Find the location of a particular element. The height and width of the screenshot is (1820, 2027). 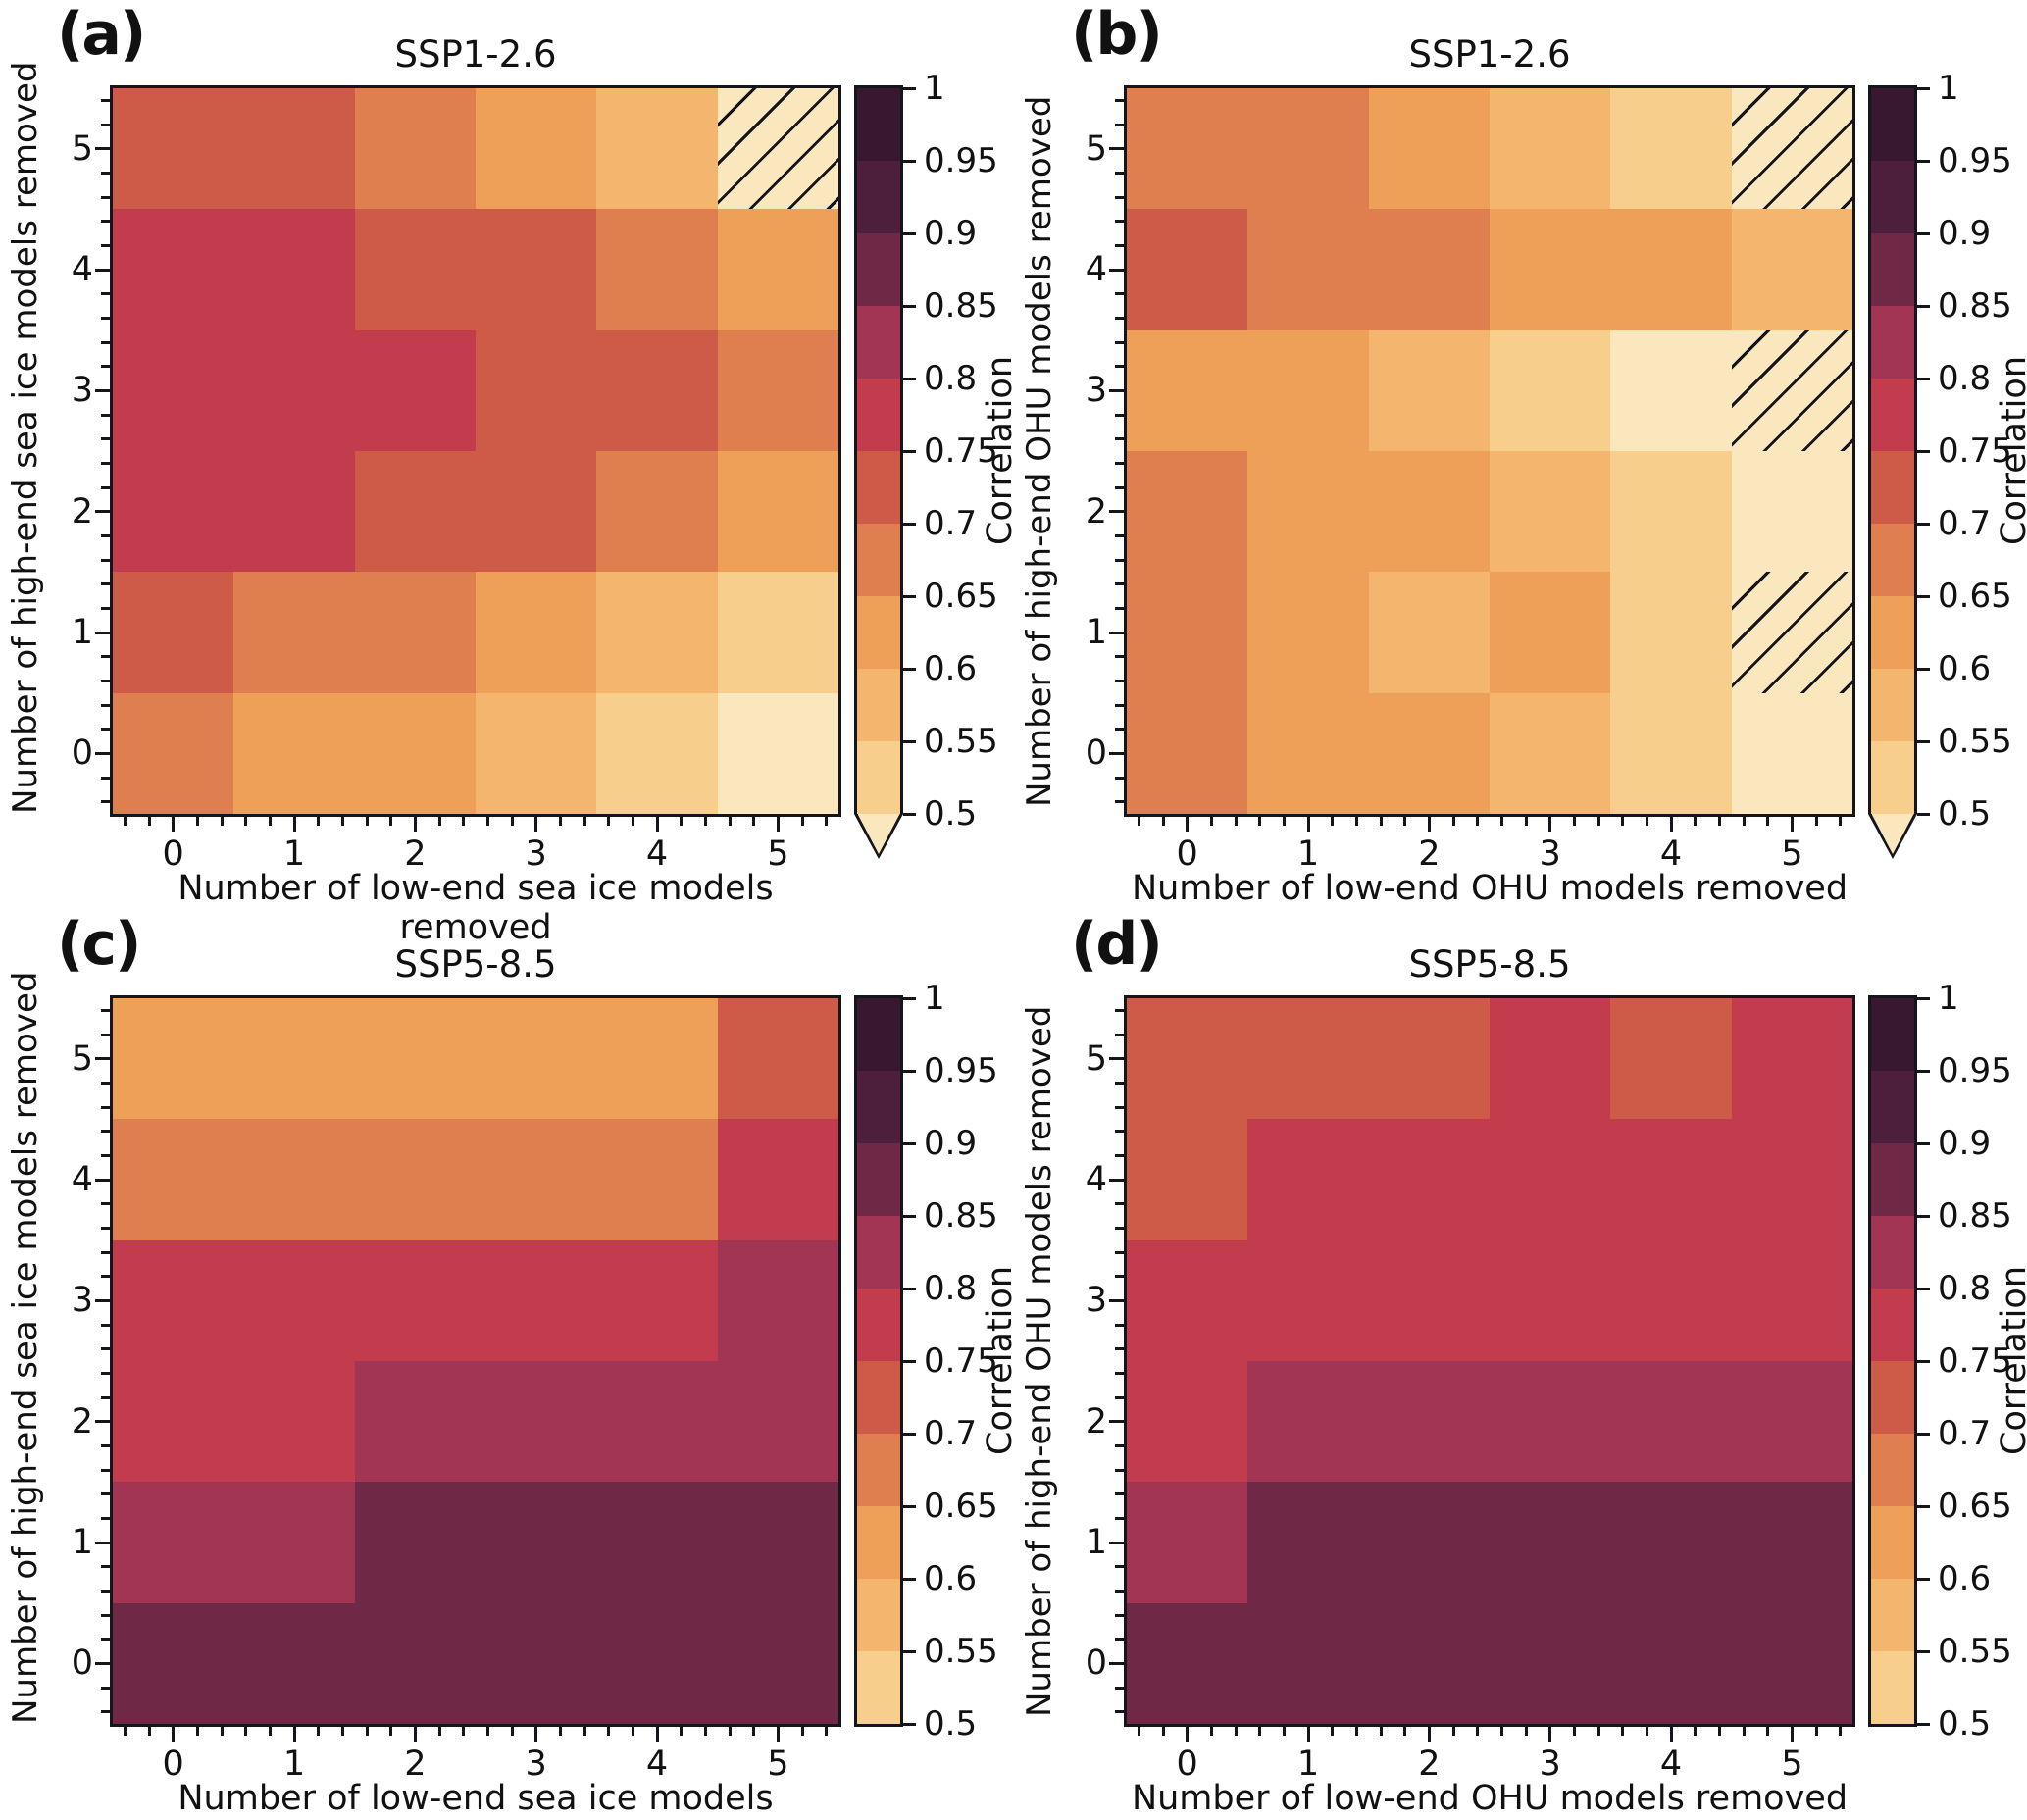

heatmap is located at coordinates (475, 451).